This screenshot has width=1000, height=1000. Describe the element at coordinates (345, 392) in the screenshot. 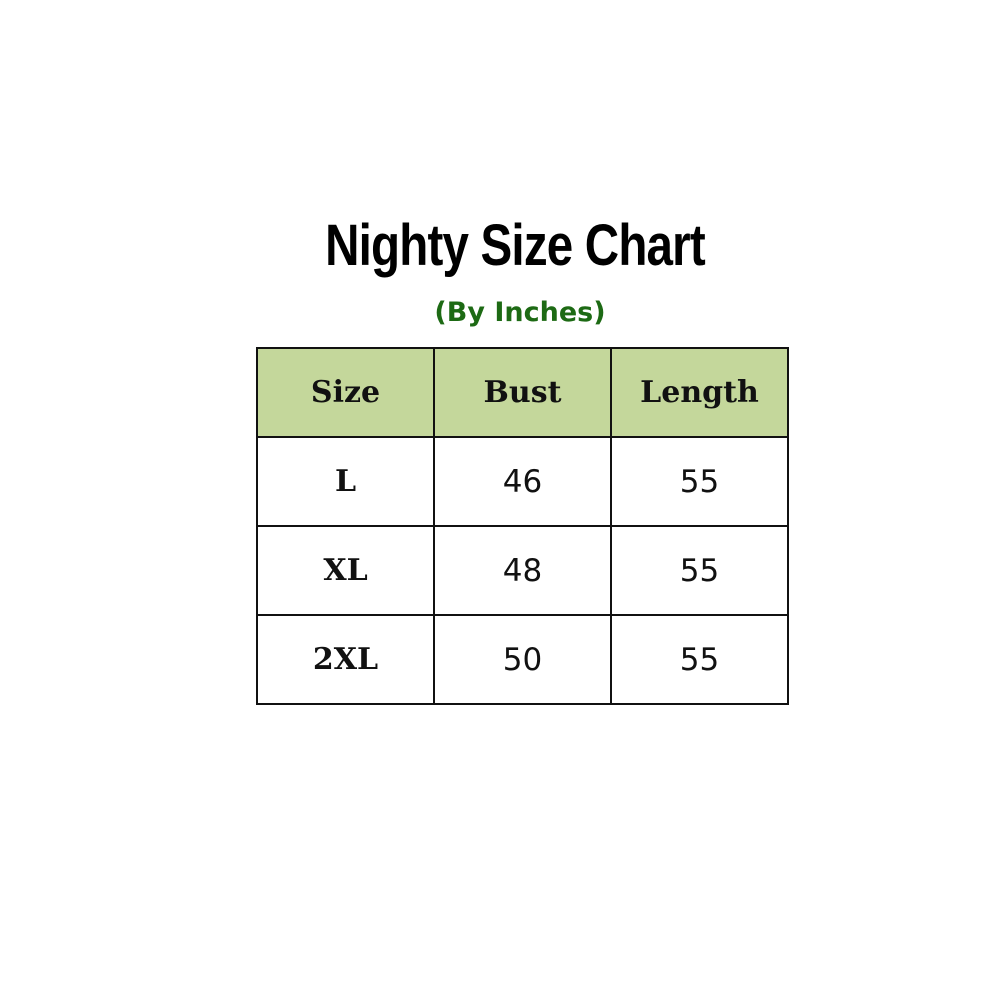

I see `header-size: Size` at that location.